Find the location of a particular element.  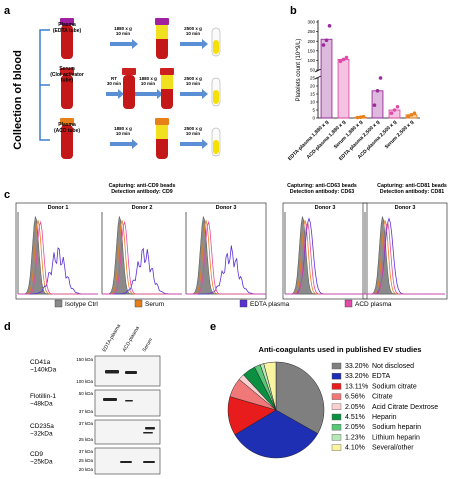

collection-of-blood-label: Collection of blood is located at coordinates (18, 100).